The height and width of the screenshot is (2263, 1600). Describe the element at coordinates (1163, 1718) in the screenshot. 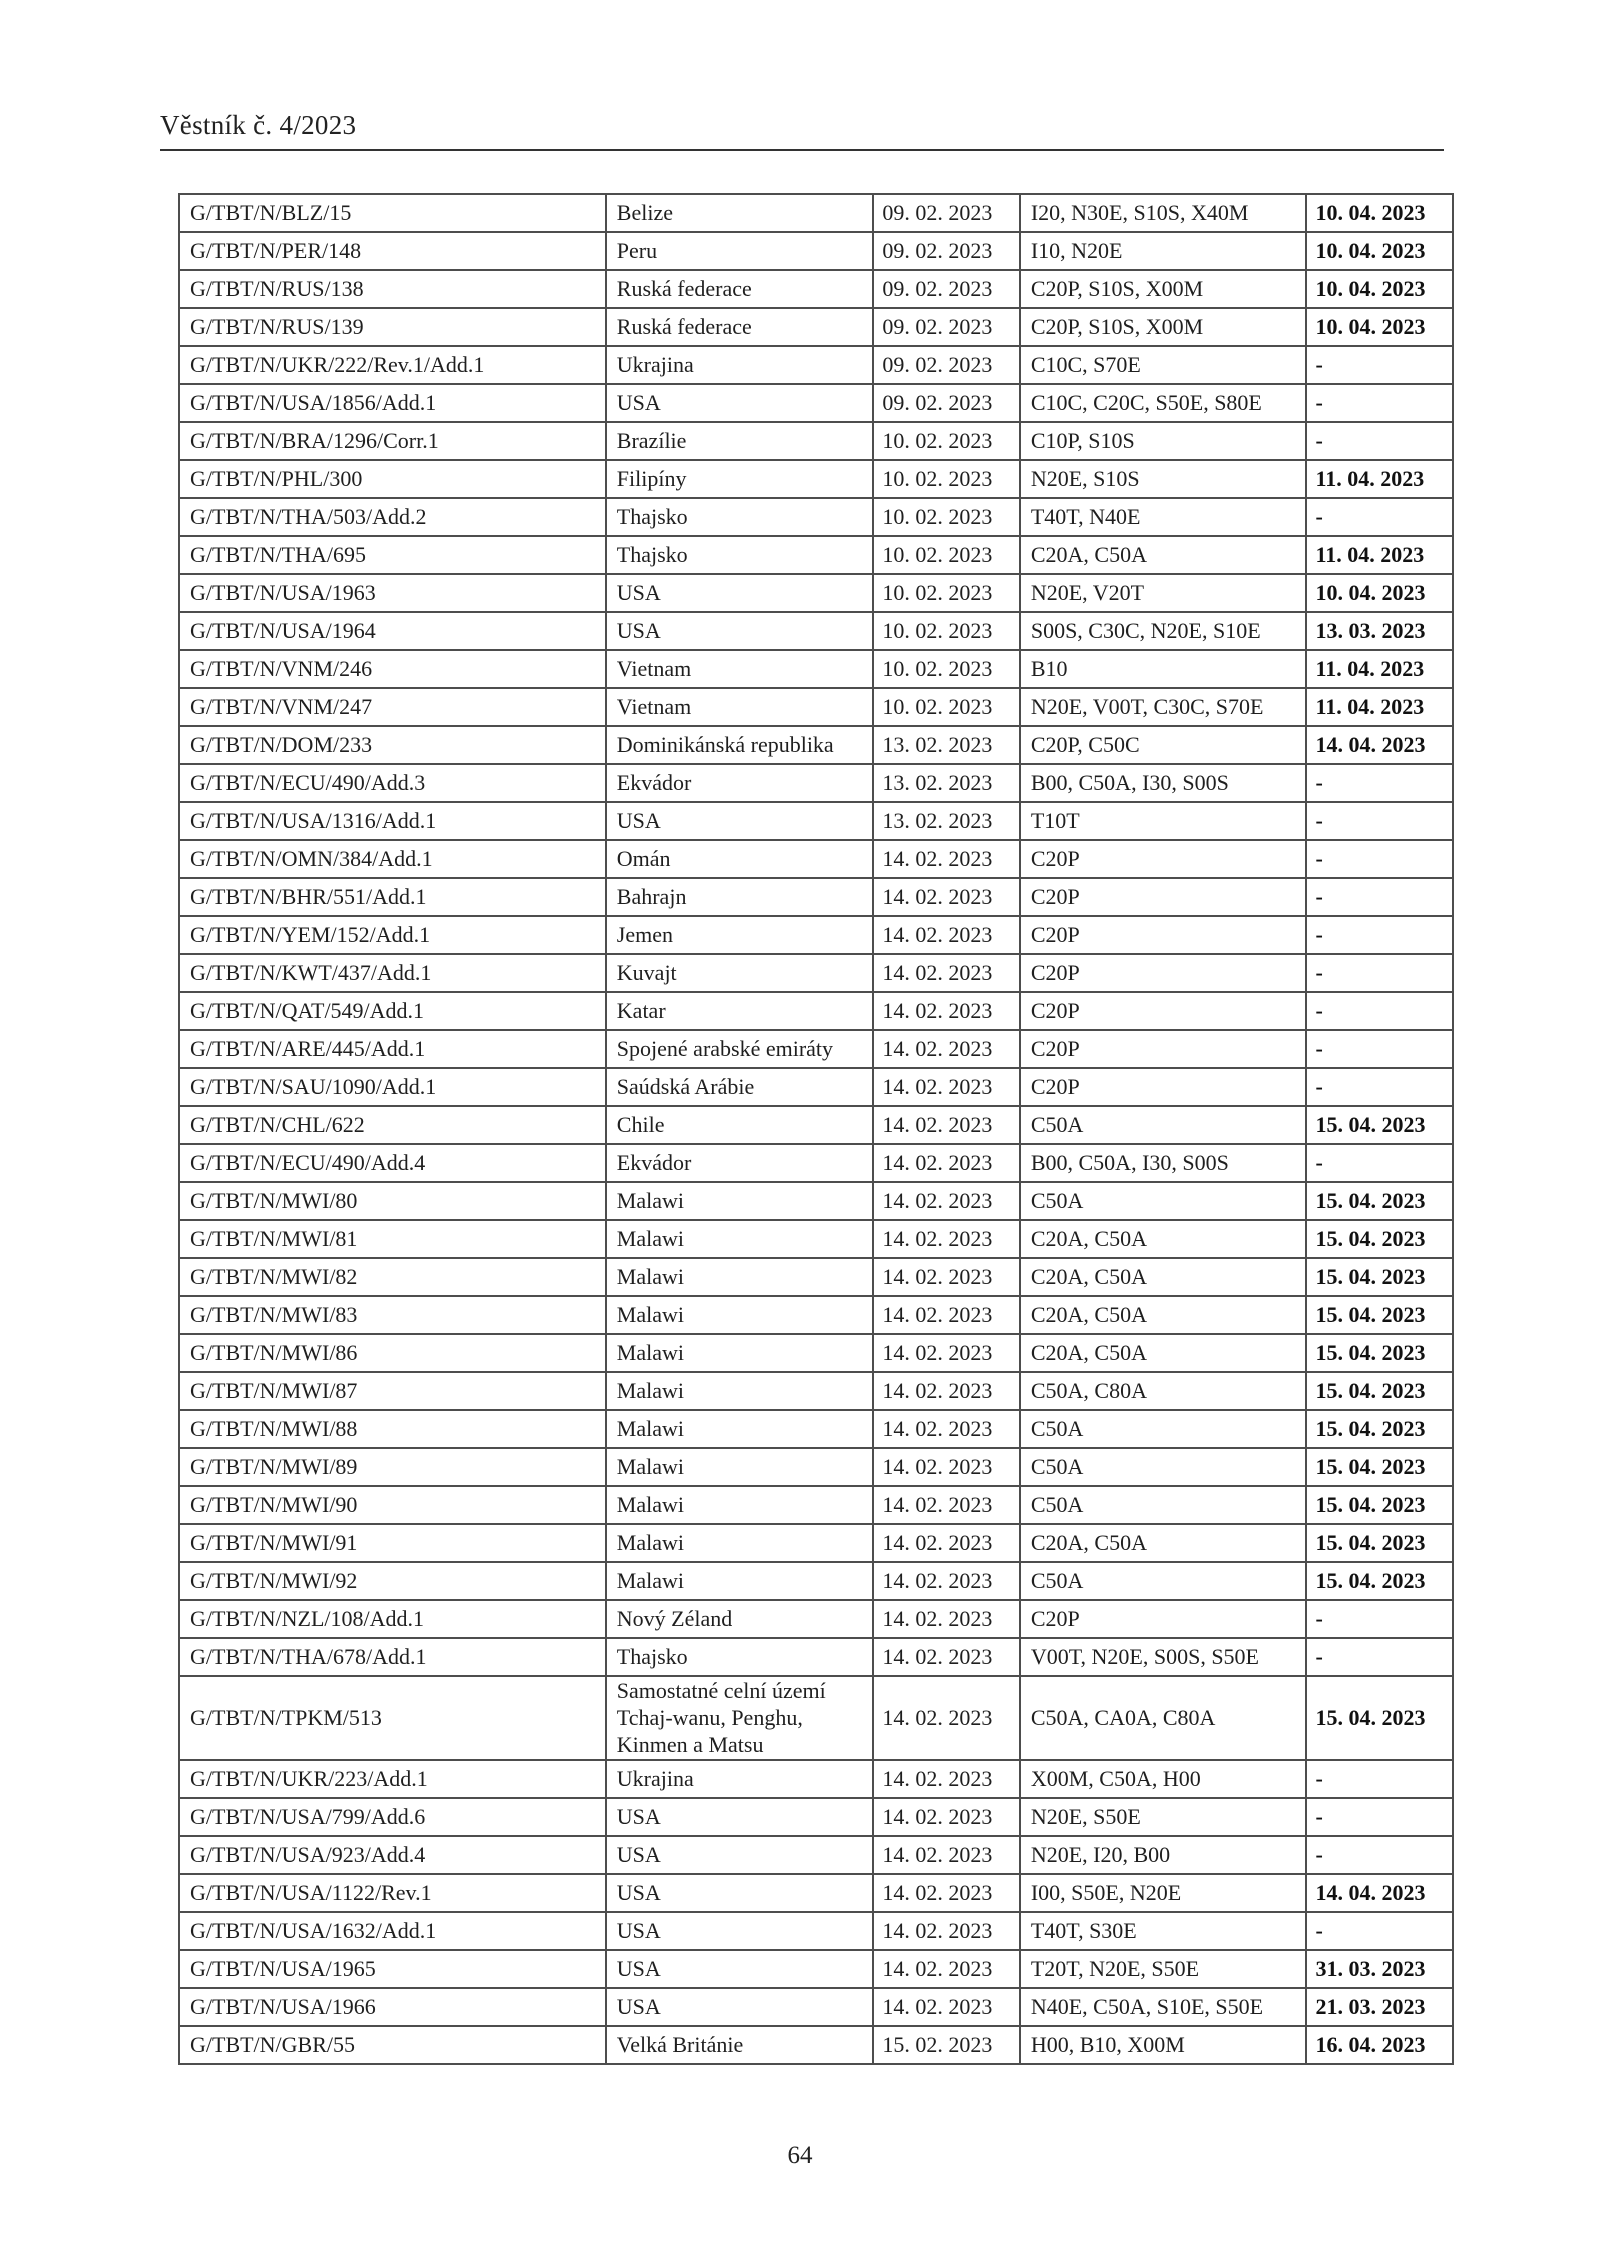

I see `subject-codes-cell: C50A, CA0A, C80A` at that location.